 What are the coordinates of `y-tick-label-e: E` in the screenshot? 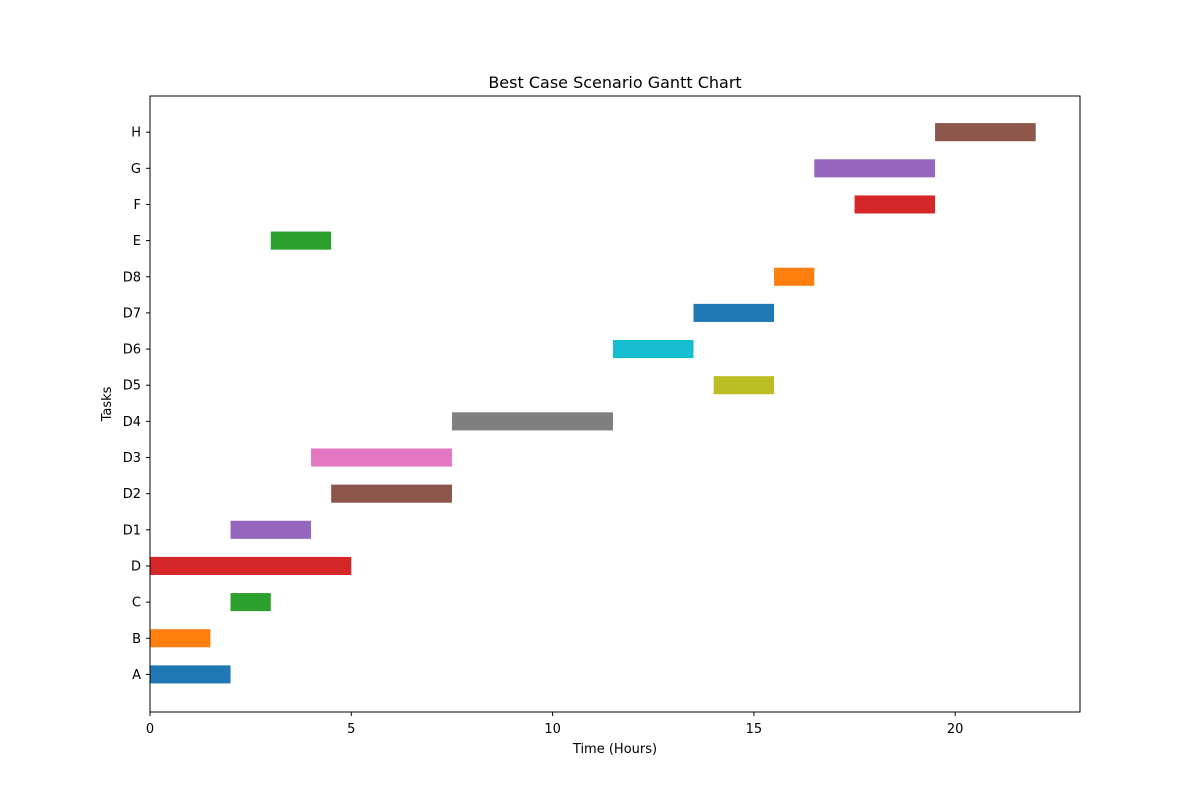 It's located at (137, 241).